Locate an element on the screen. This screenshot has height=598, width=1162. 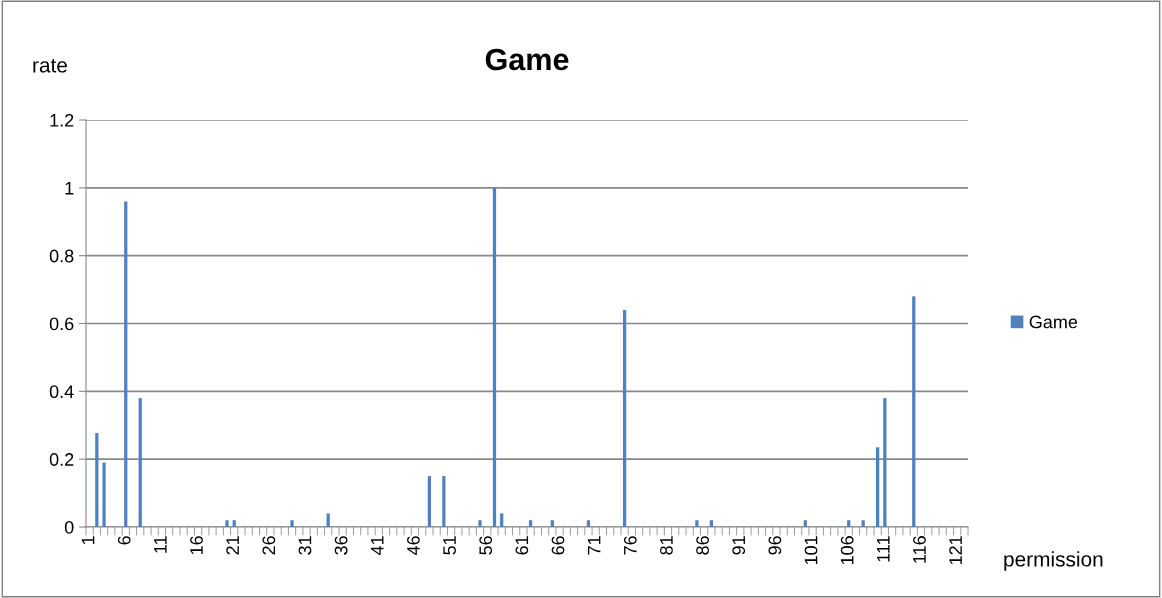
x-tick-label: 6 is located at coordinates (124, 540).